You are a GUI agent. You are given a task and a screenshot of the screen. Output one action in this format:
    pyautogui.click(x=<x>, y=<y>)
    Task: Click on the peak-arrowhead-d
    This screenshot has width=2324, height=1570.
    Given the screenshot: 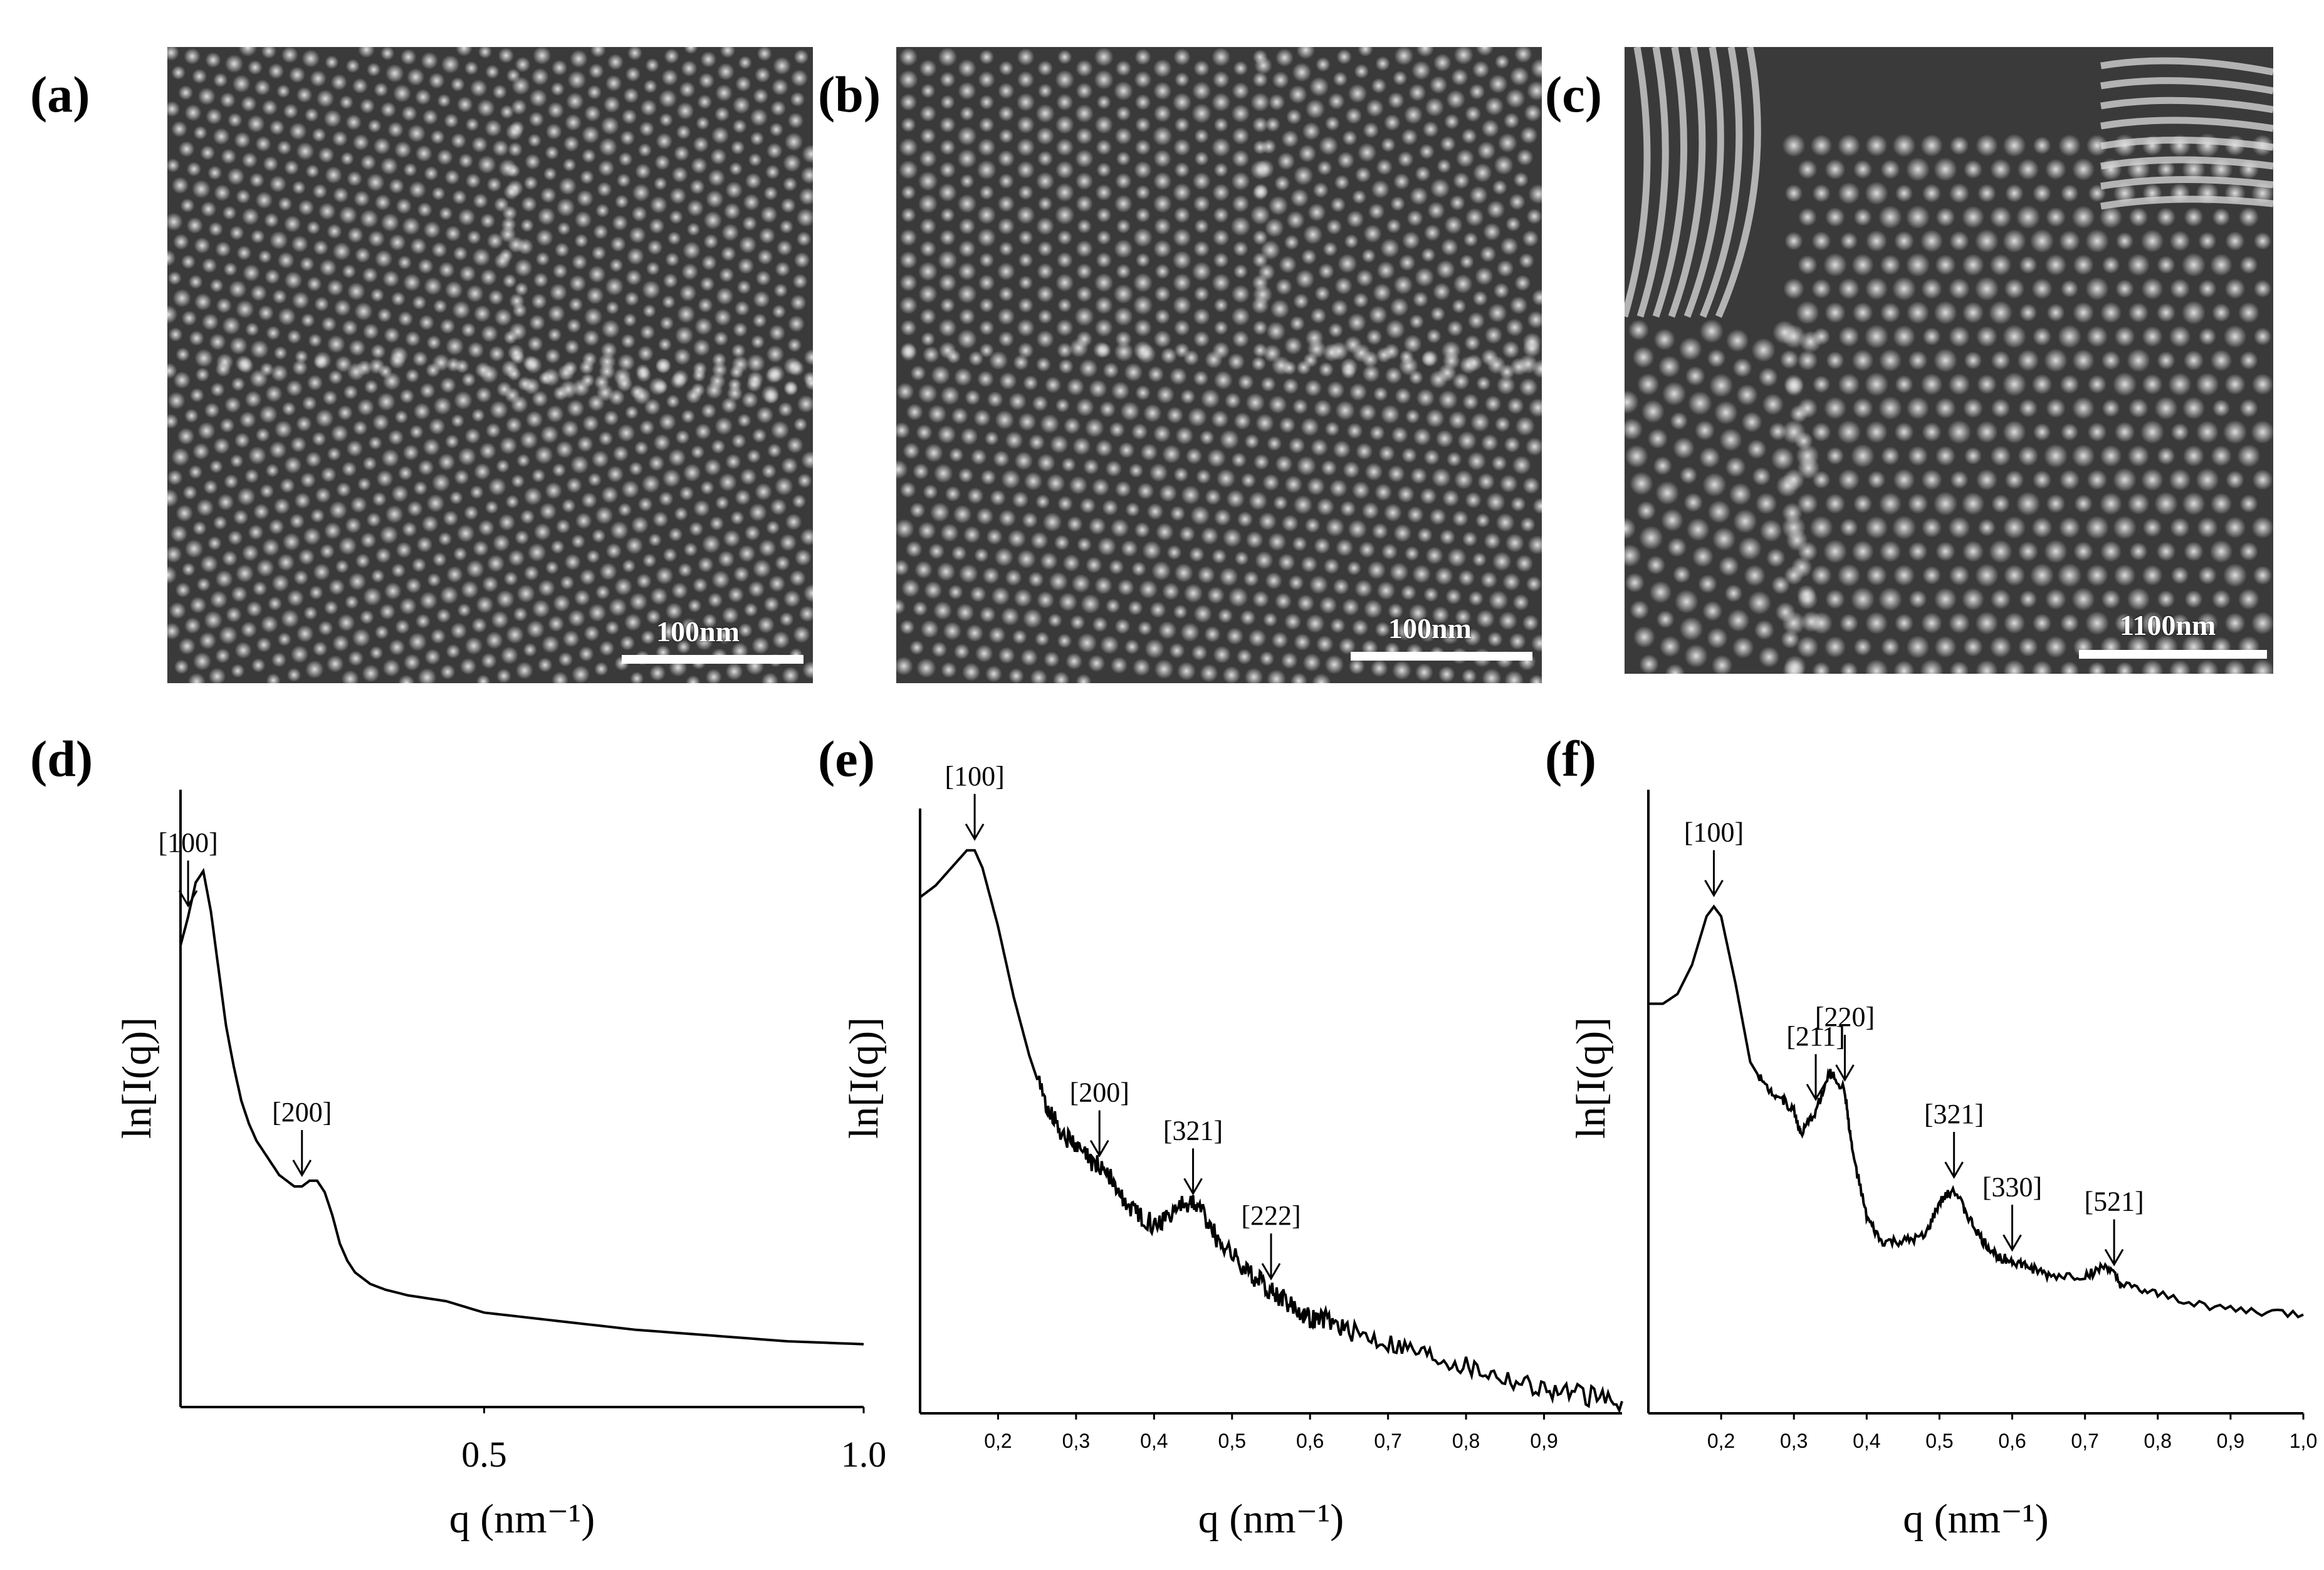 What is the action you would take?
    pyautogui.click(x=302, y=1168)
    